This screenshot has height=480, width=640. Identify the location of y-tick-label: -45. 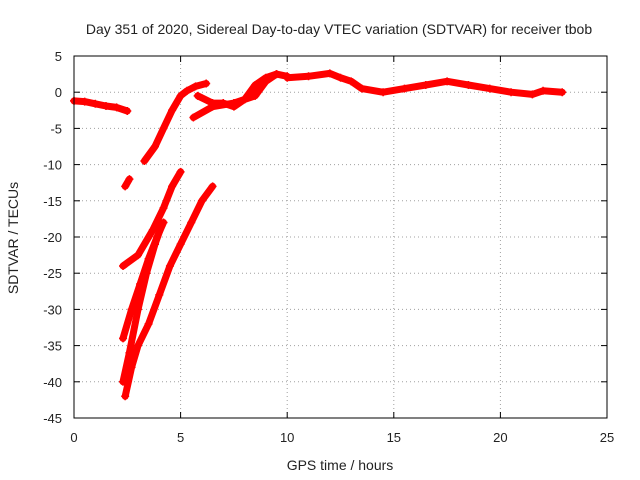
(52, 418).